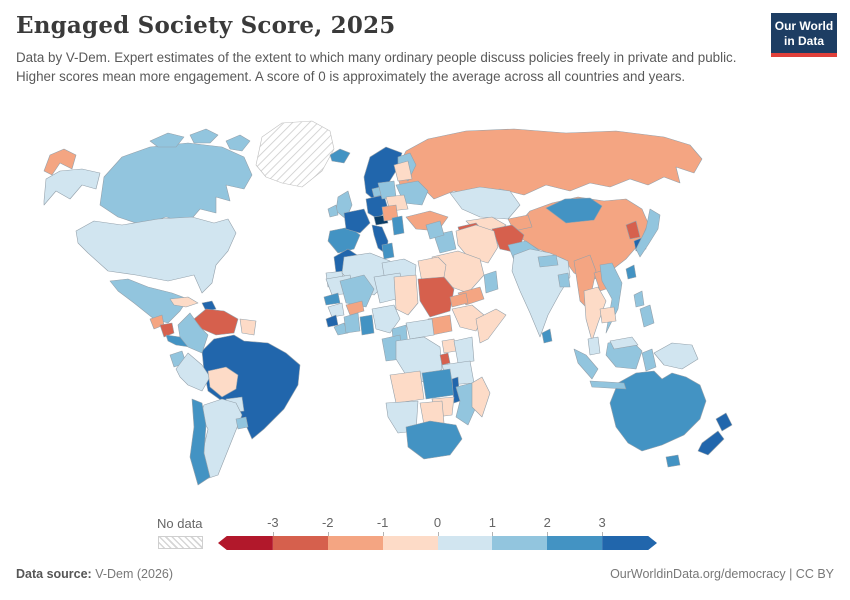 The width and height of the screenshot is (850, 600). What do you see at coordinates (658, 411) in the screenshot?
I see `country-australia` at bounding box center [658, 411].